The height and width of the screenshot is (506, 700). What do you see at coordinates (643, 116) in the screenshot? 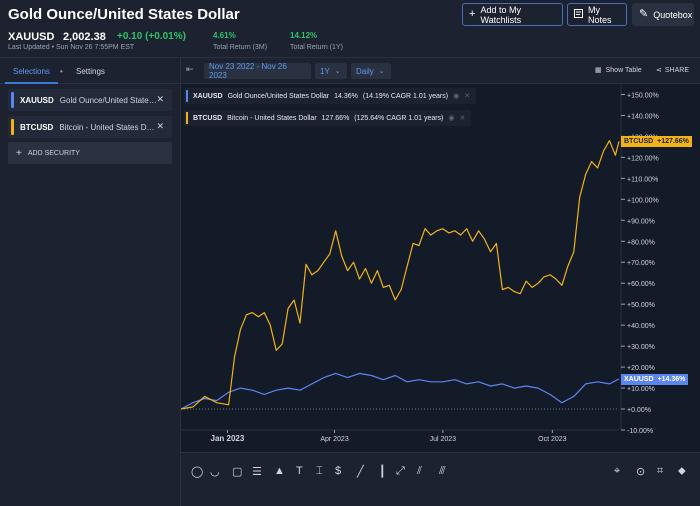
I see `y-tick-label: +140.00%` at bounding box center [643, 116].